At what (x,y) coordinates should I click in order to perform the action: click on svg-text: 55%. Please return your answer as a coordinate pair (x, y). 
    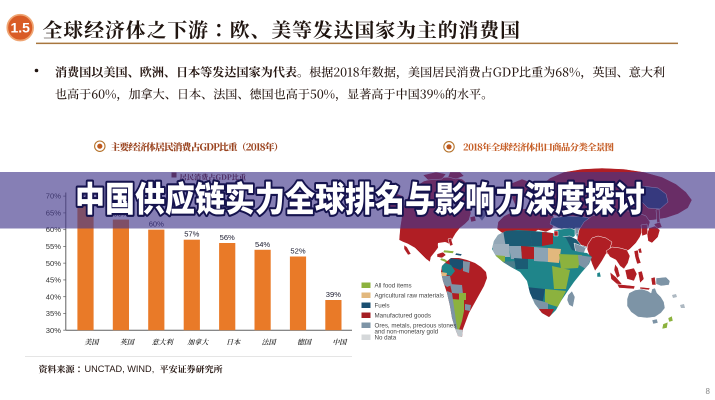
    Looking at the image, I should click on (53, 246).